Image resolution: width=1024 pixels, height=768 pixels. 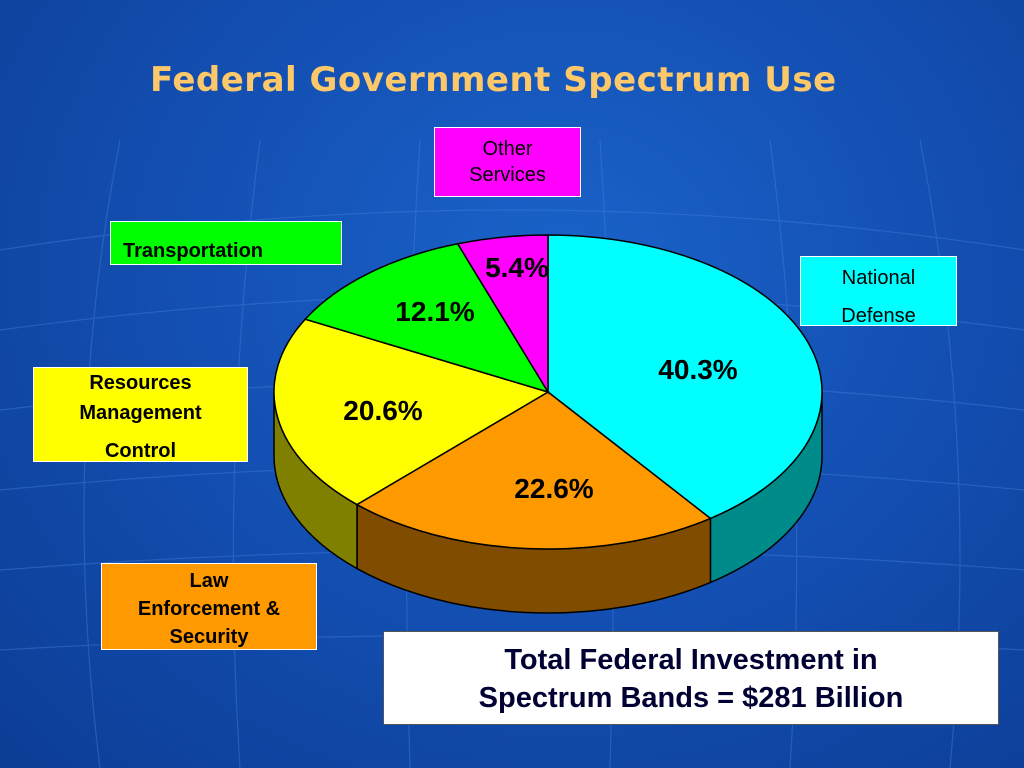 What do you see at coordinates (553, 488) in the screenshot?
I see `pie-value-label-1: 22.6%` at bounding box center [553, 488].